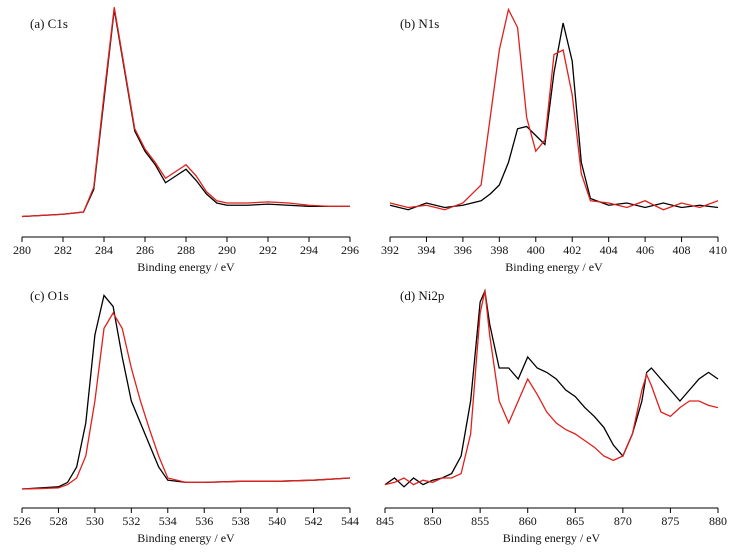 The height and width of the screenshot is (560, 739). Describe the element at coordinates (480, 521) in the screenshot. I see `x-tick-label: 855` at that location.